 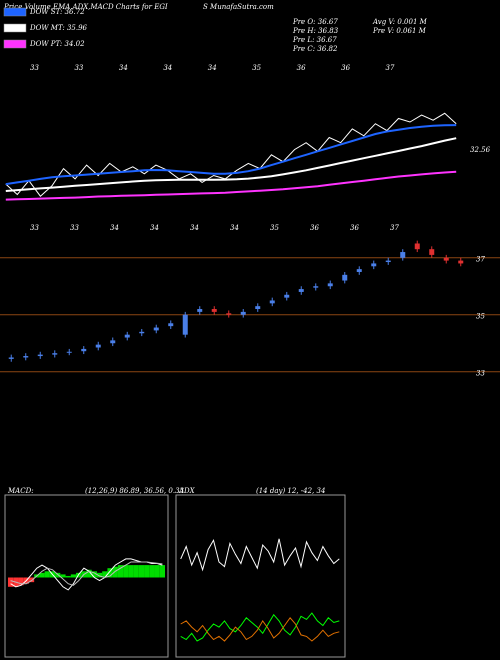 I want to click on info-text: Avg V: 0.001 M, so click(x=400, y=22).